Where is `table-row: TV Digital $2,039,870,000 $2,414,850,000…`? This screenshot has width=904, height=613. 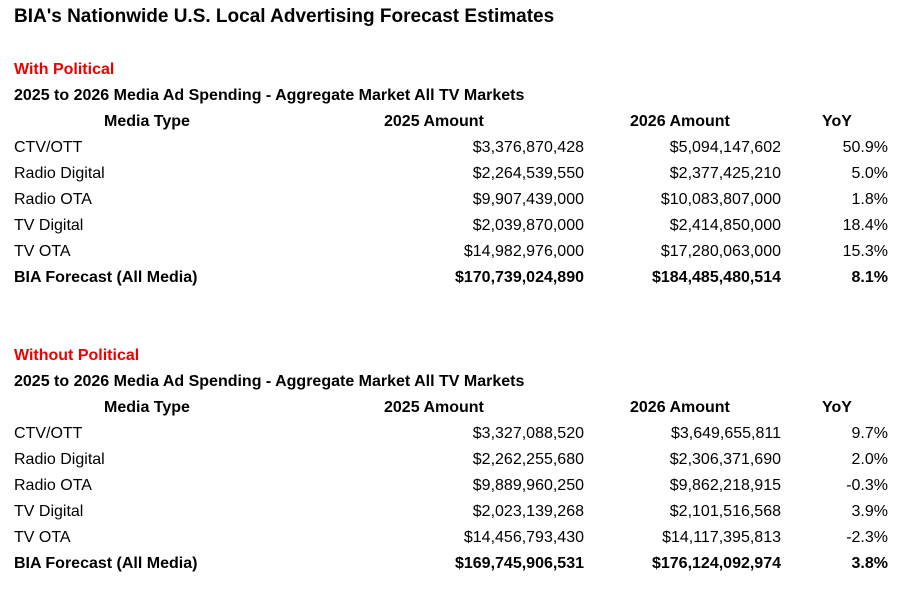 table-row: TV Digital $2,039,870,000 $2,414,850,000… is located at coordinates (452, 230).